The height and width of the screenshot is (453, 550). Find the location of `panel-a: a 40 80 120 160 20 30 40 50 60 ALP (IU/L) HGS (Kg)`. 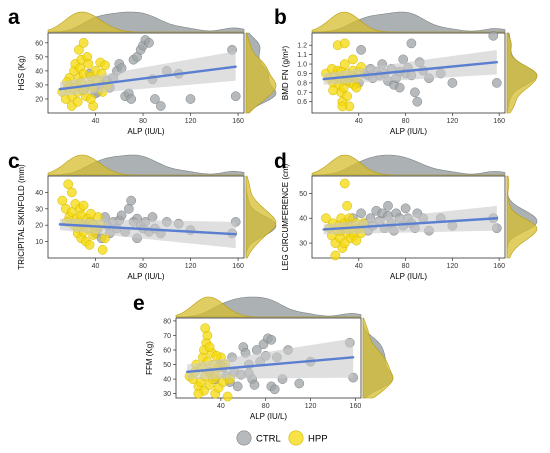

panel-a: a 40 80 120 160 20 30 40 50 60 ALP (IU/L) HGS (Kg) is located at coordinates (142, 71).